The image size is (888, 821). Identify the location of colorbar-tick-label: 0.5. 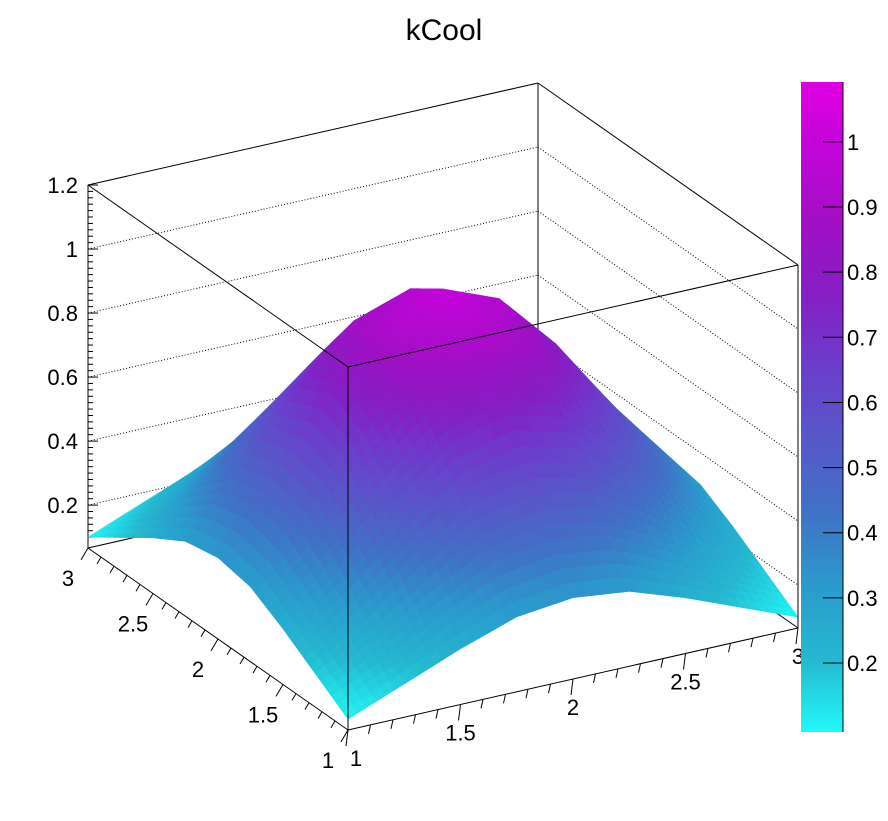
(862, 468).